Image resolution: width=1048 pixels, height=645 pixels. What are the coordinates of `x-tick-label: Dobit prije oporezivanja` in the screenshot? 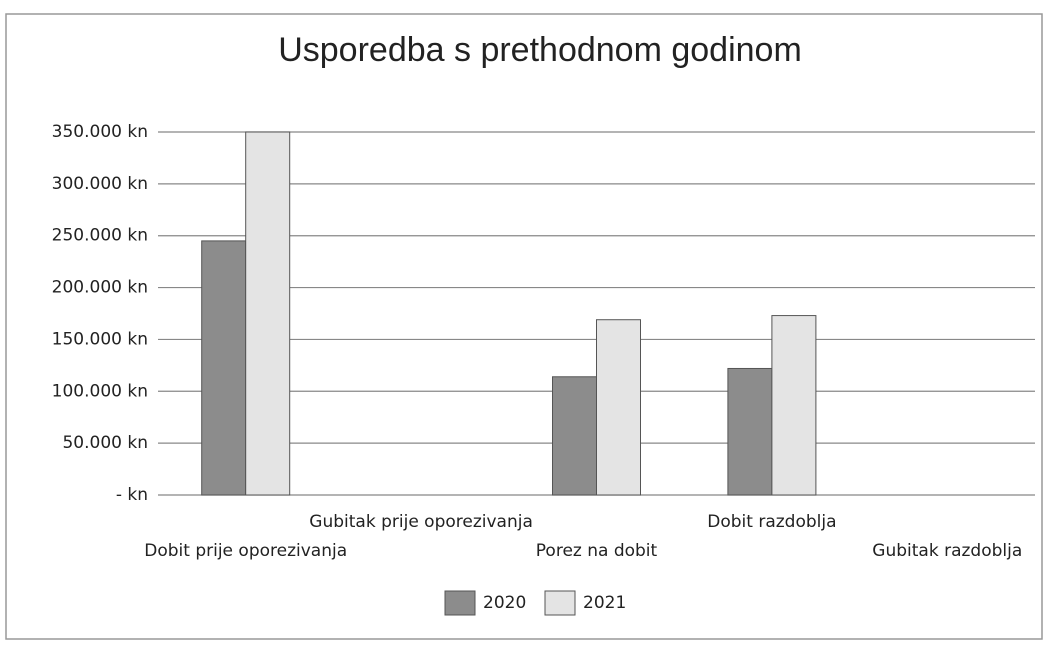 It's located at (245, 551).